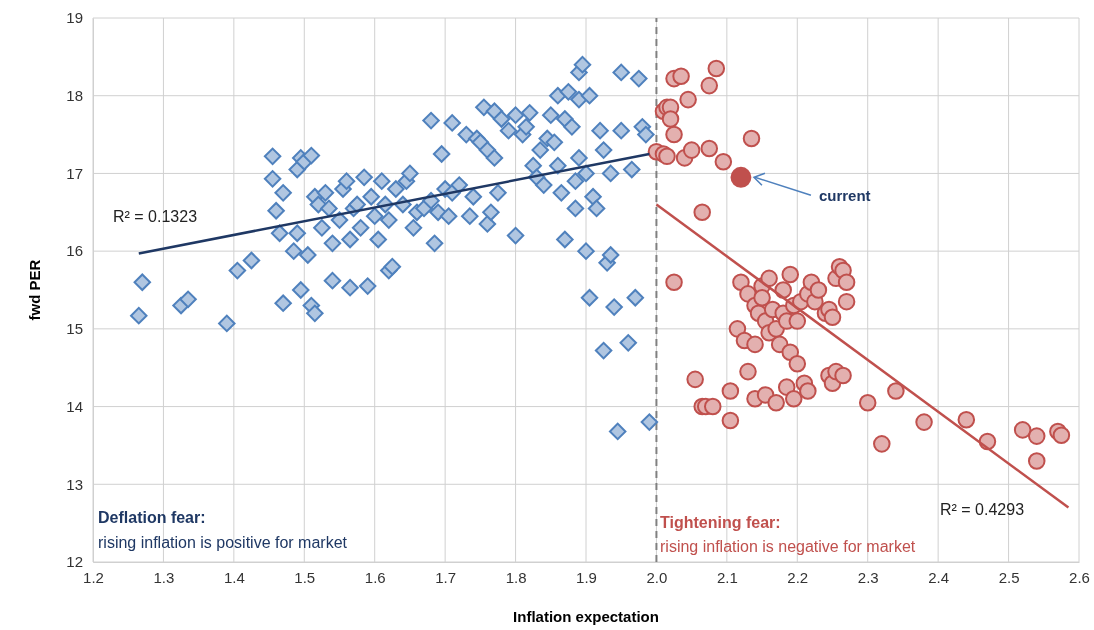  What do you see at coordinates (164, 577) in the screenshot?
I see `x-tick-label: 1.3` at bounding box center [164, 577].